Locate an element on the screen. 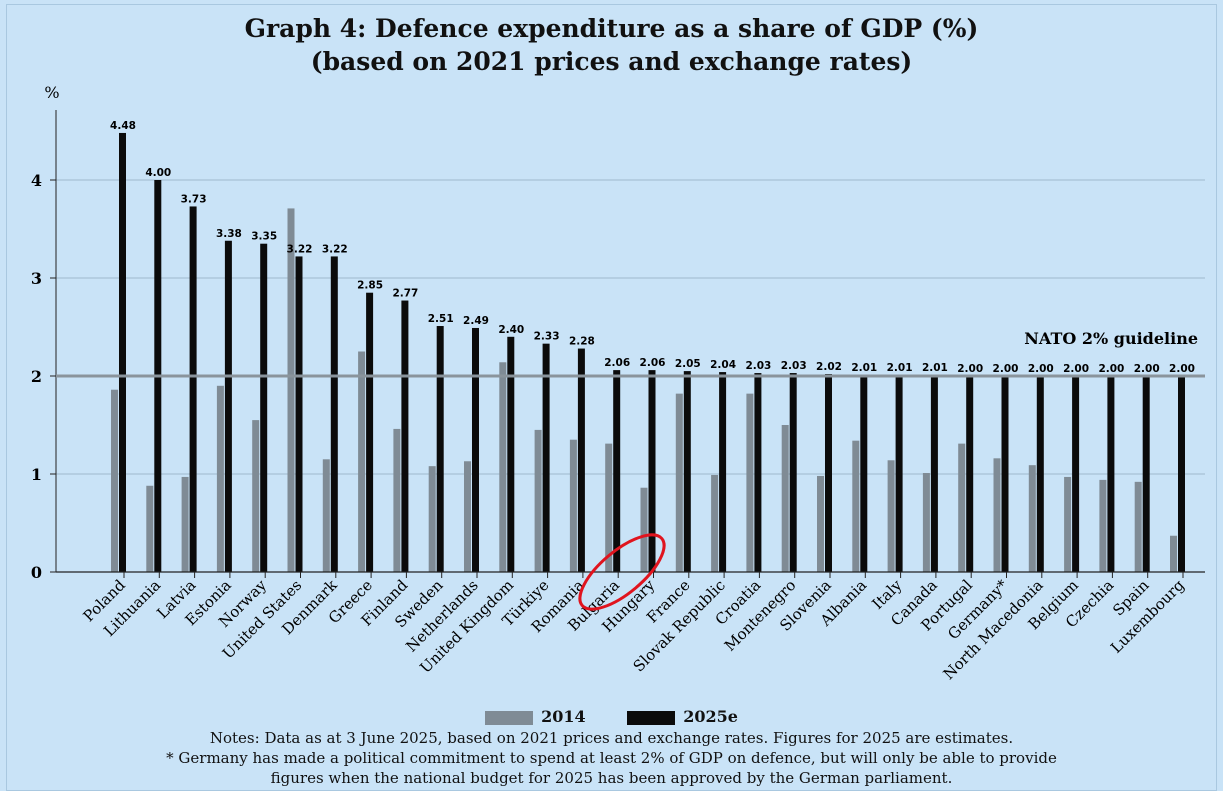 Image resolution: width=1223 pixels, height=791 pixels. data-label-2025e-7: 2.85 is located at coordinates (370, 286).